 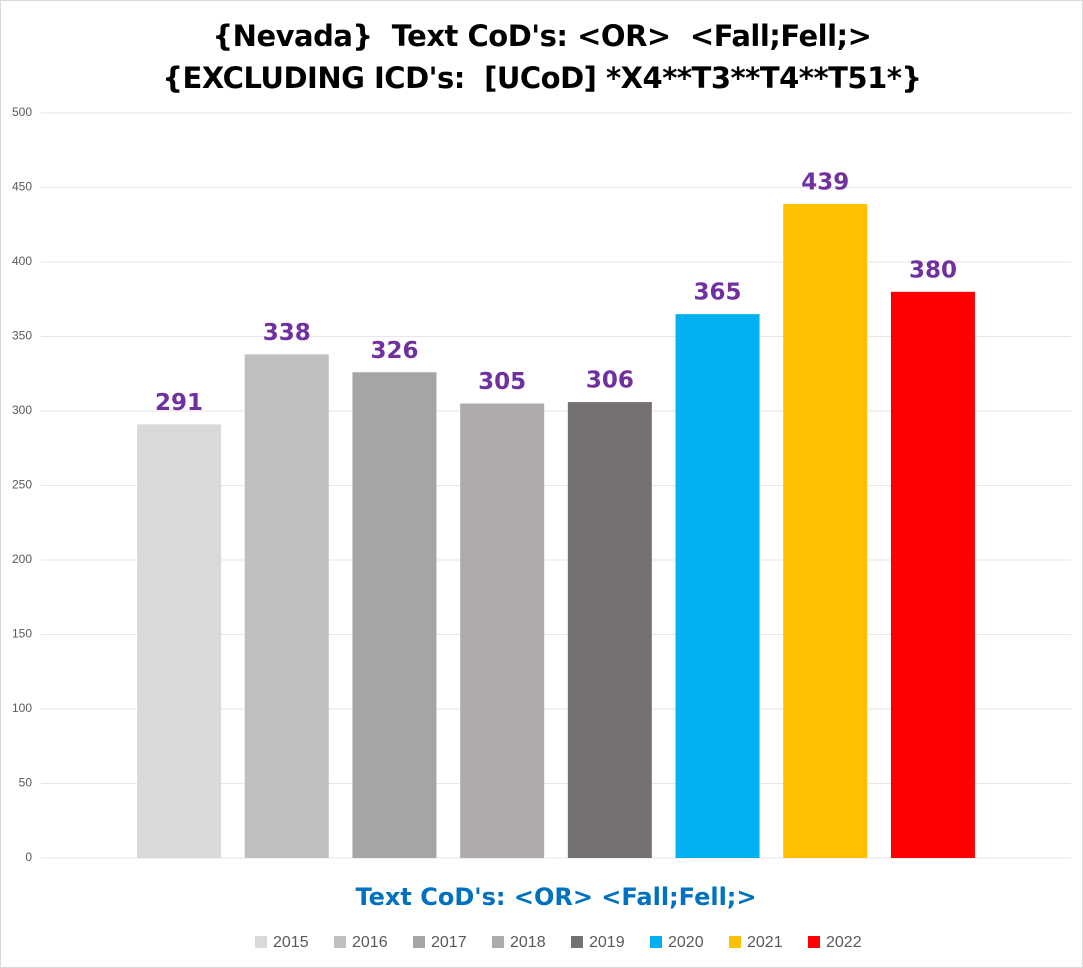 I want to click on y-tick-label: 200, so click(x=22, y=559).